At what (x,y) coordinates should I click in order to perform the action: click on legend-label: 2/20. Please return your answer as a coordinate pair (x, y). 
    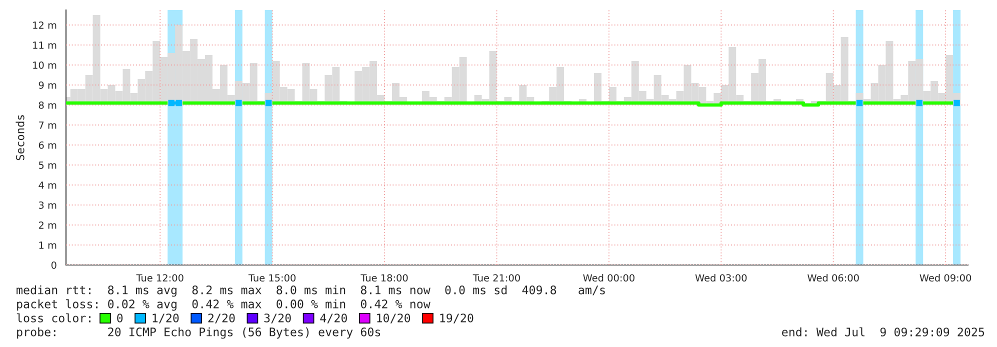
    Looking at the image, I should click on (221, 319).